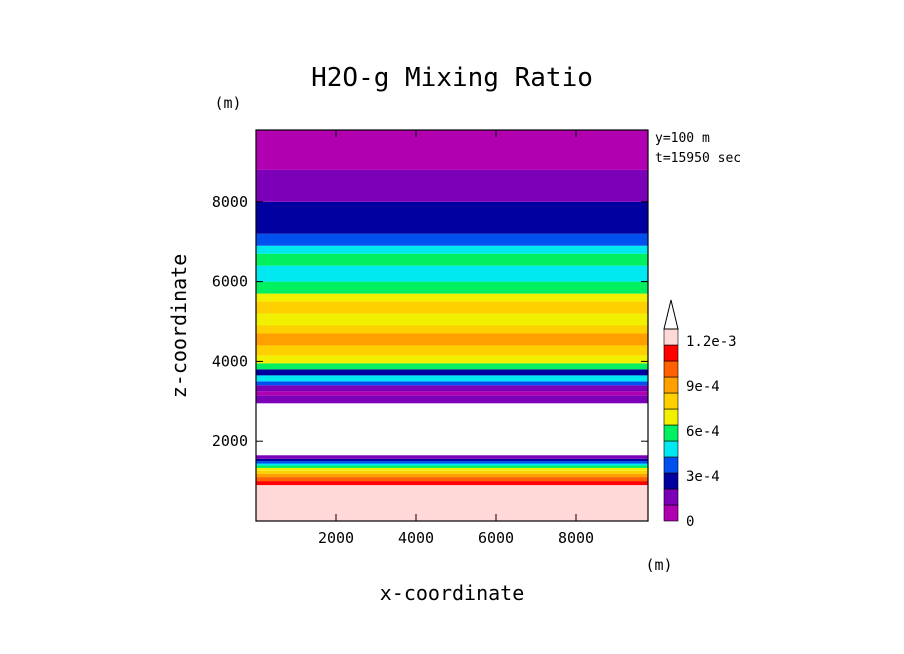 Image resolution: width=904 pixels, height=654 pixels. Describe the element at coordinates (230, 361) in the screenshot. I see `y-tick-label: 4000` at that location.